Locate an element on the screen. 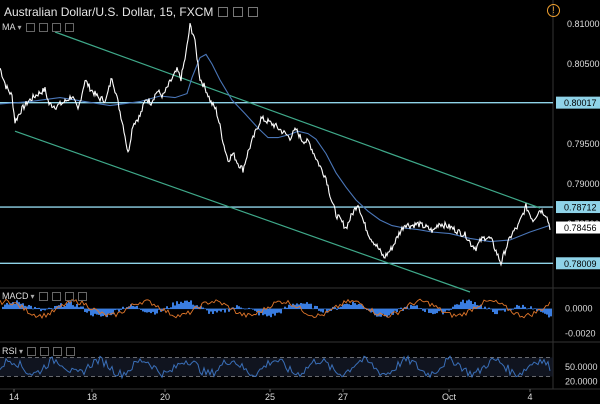 The width and height of the screenshot is (600, 404). ma-settings-button is located at coordinates (43, 27).